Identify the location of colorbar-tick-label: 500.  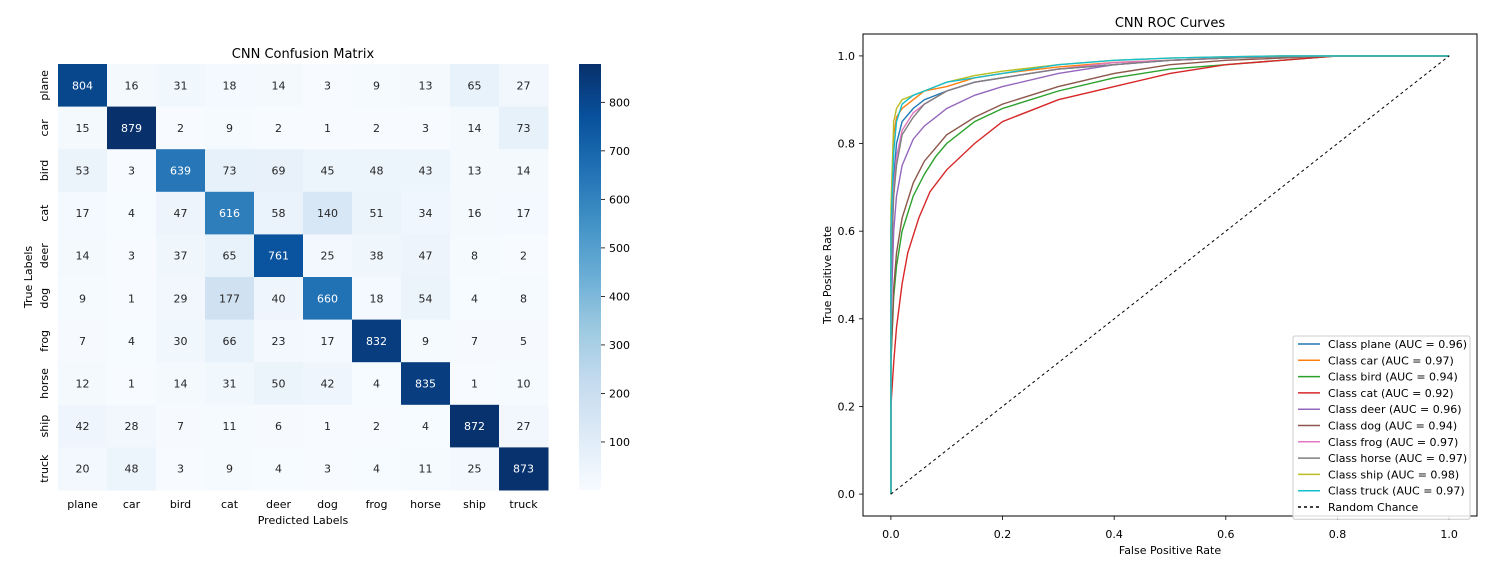
(619, 248).